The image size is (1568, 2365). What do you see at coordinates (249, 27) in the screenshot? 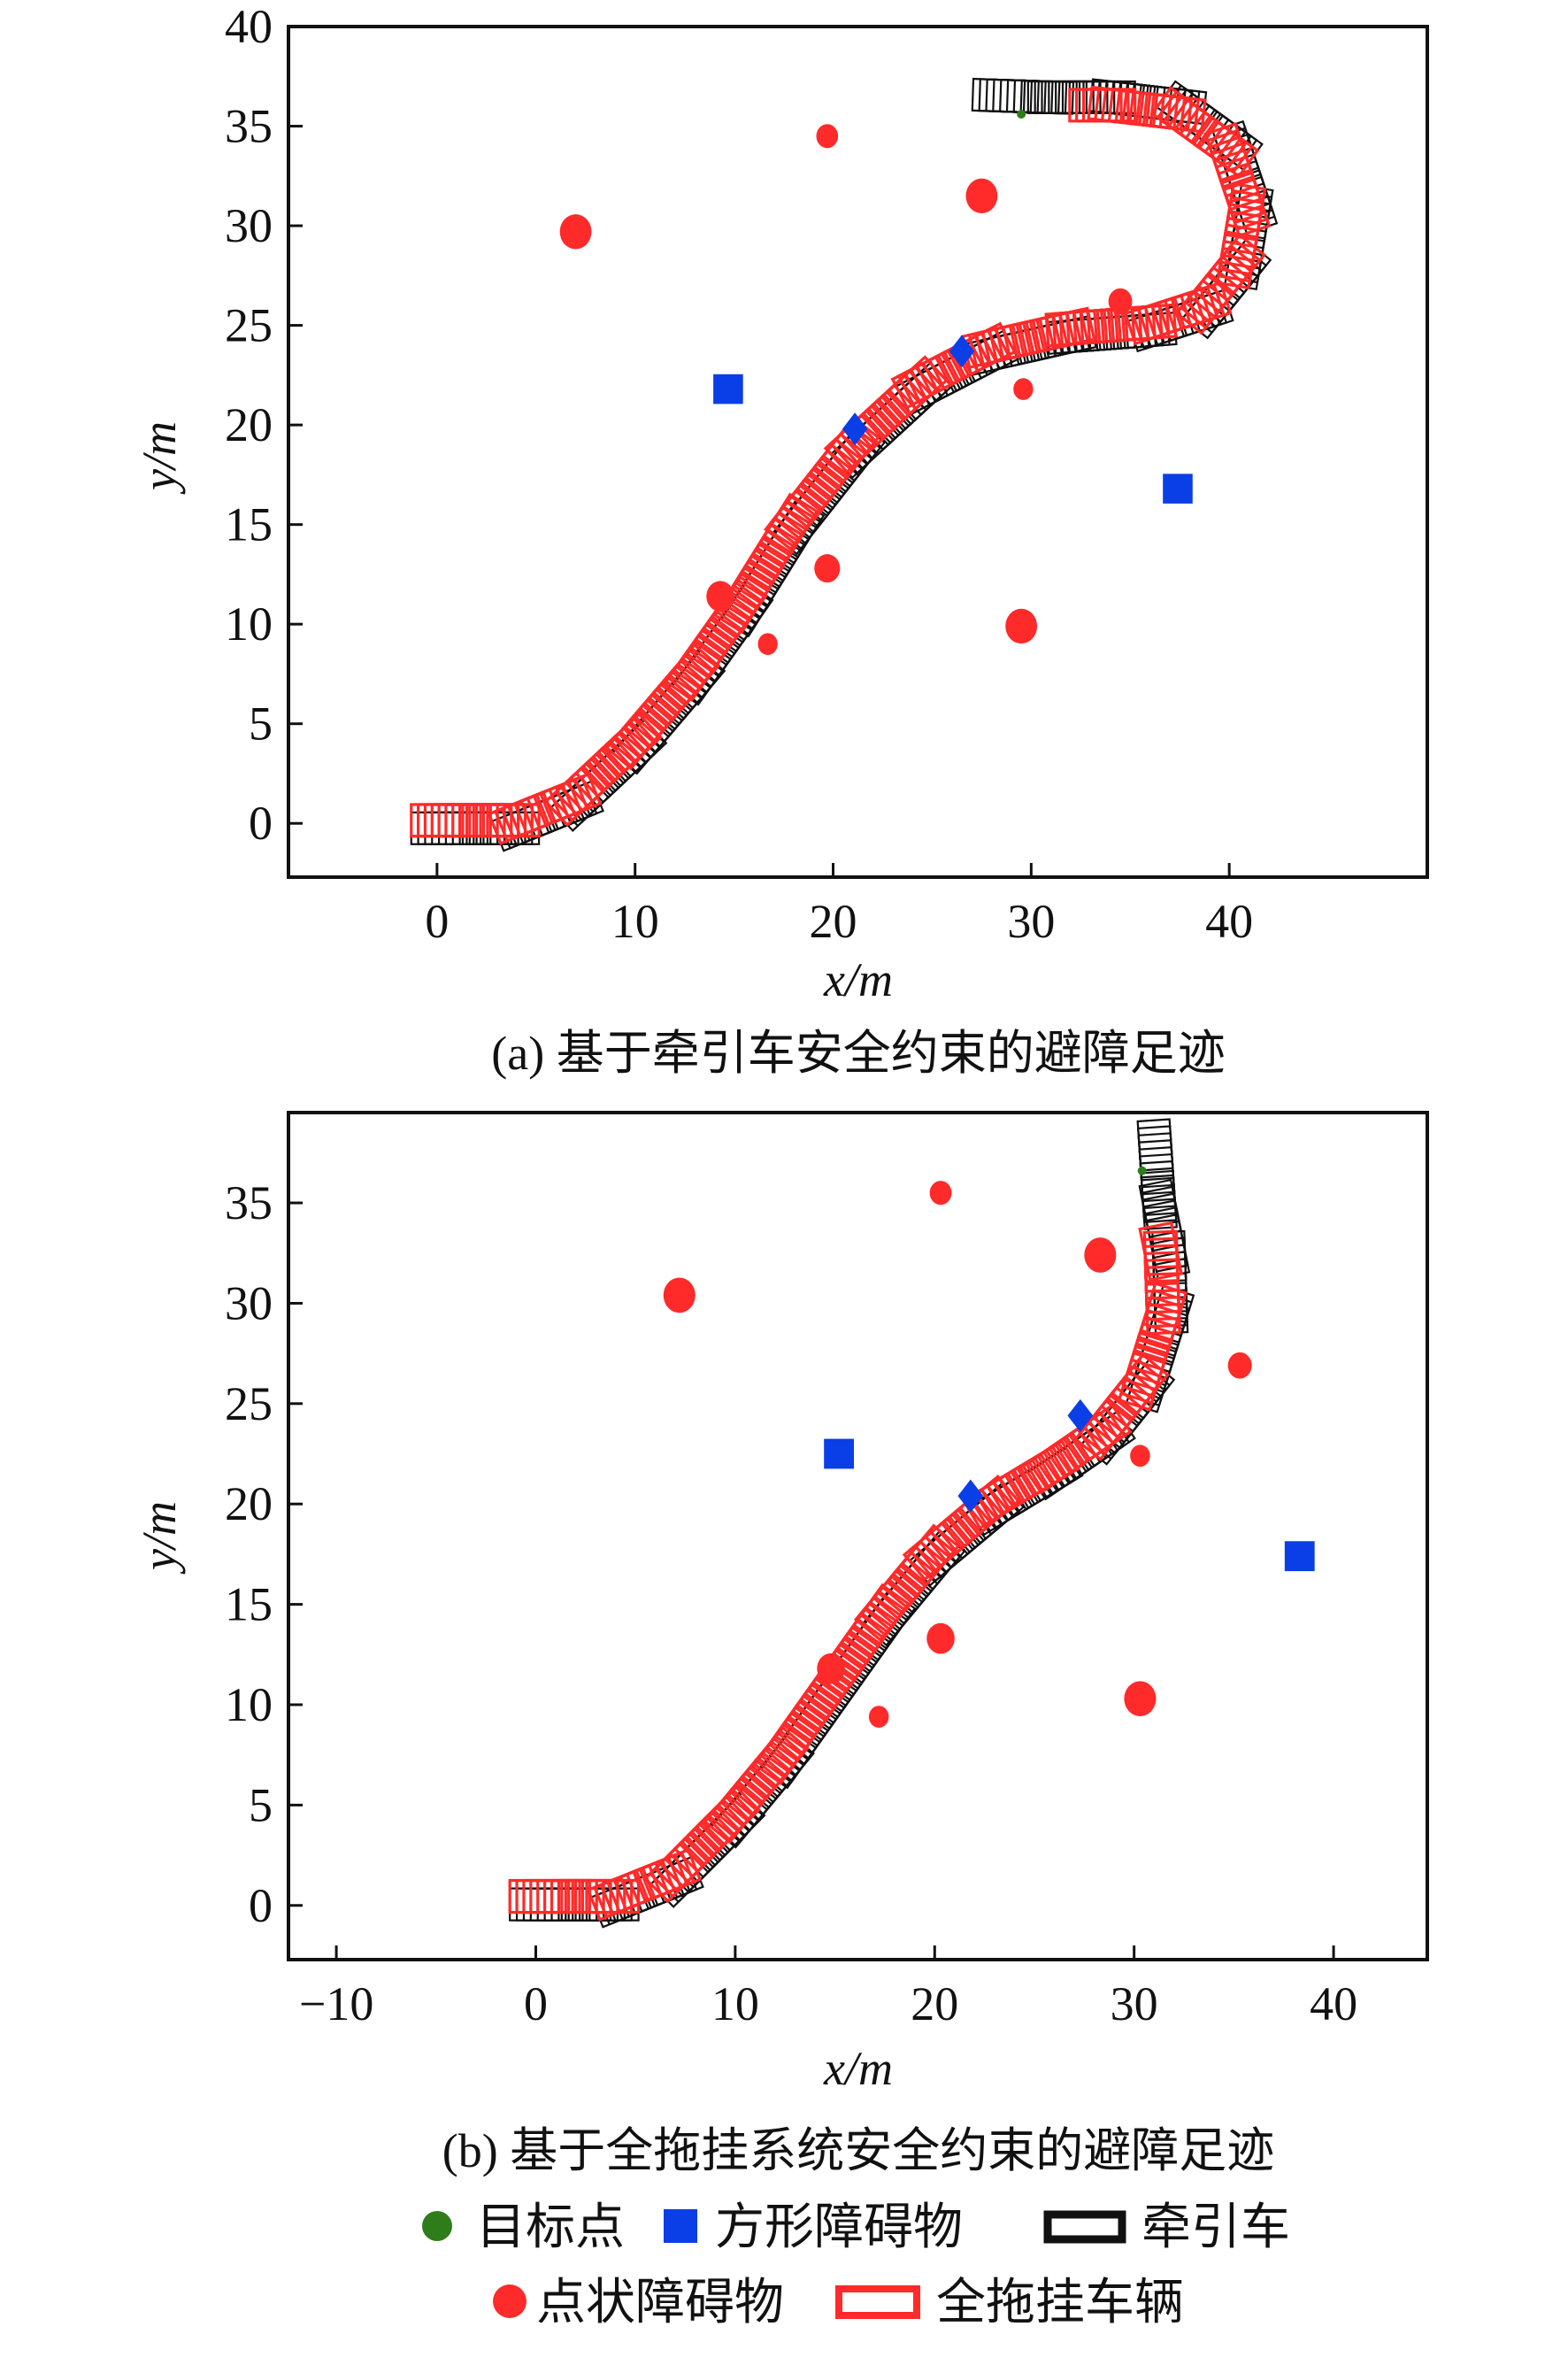
I see `y-tick-label: 40` at bounding box center [249, 27].